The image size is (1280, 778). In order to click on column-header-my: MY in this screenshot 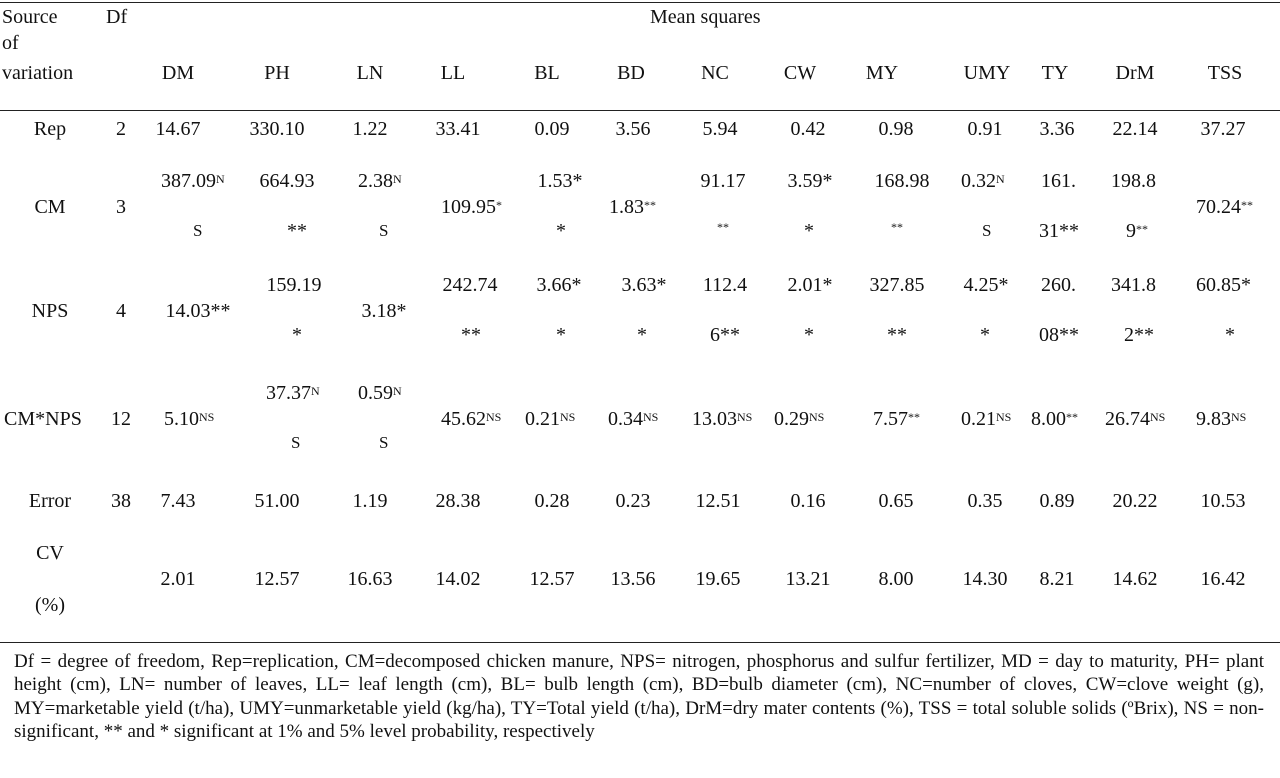, I will do `click(882, 73)`.